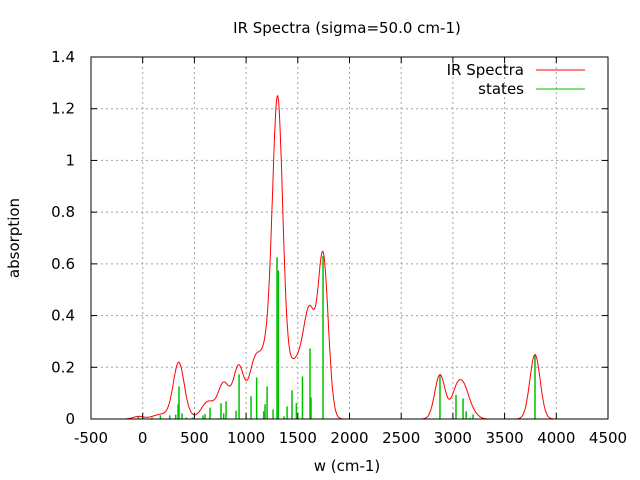  What do you see at coordinates (91, 438) in the screenshot?
I see `x-tick-label: -500` at bounding box center [91, 438].